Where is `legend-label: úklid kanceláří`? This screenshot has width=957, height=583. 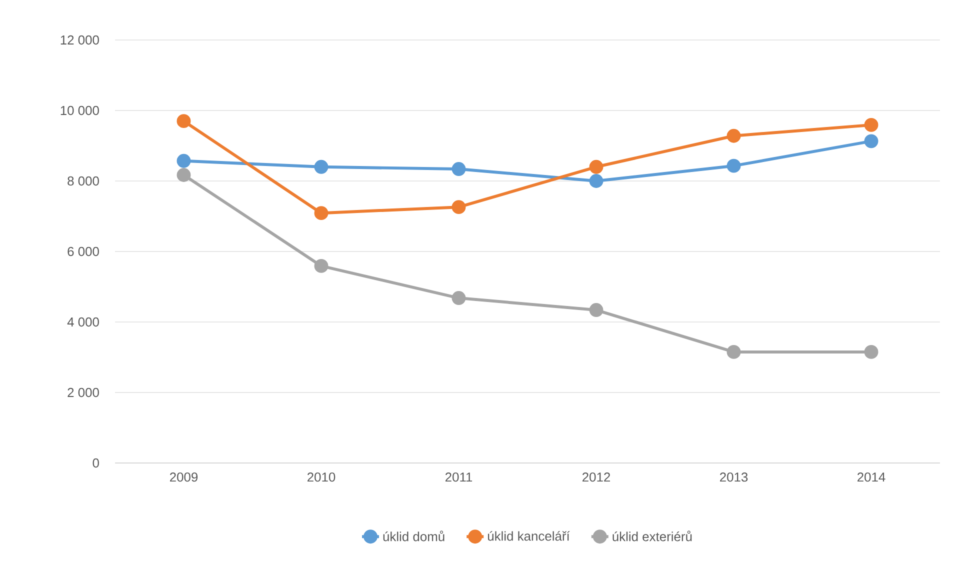 legend-label: úklid kanceláří is located at coordinates (529, 536).